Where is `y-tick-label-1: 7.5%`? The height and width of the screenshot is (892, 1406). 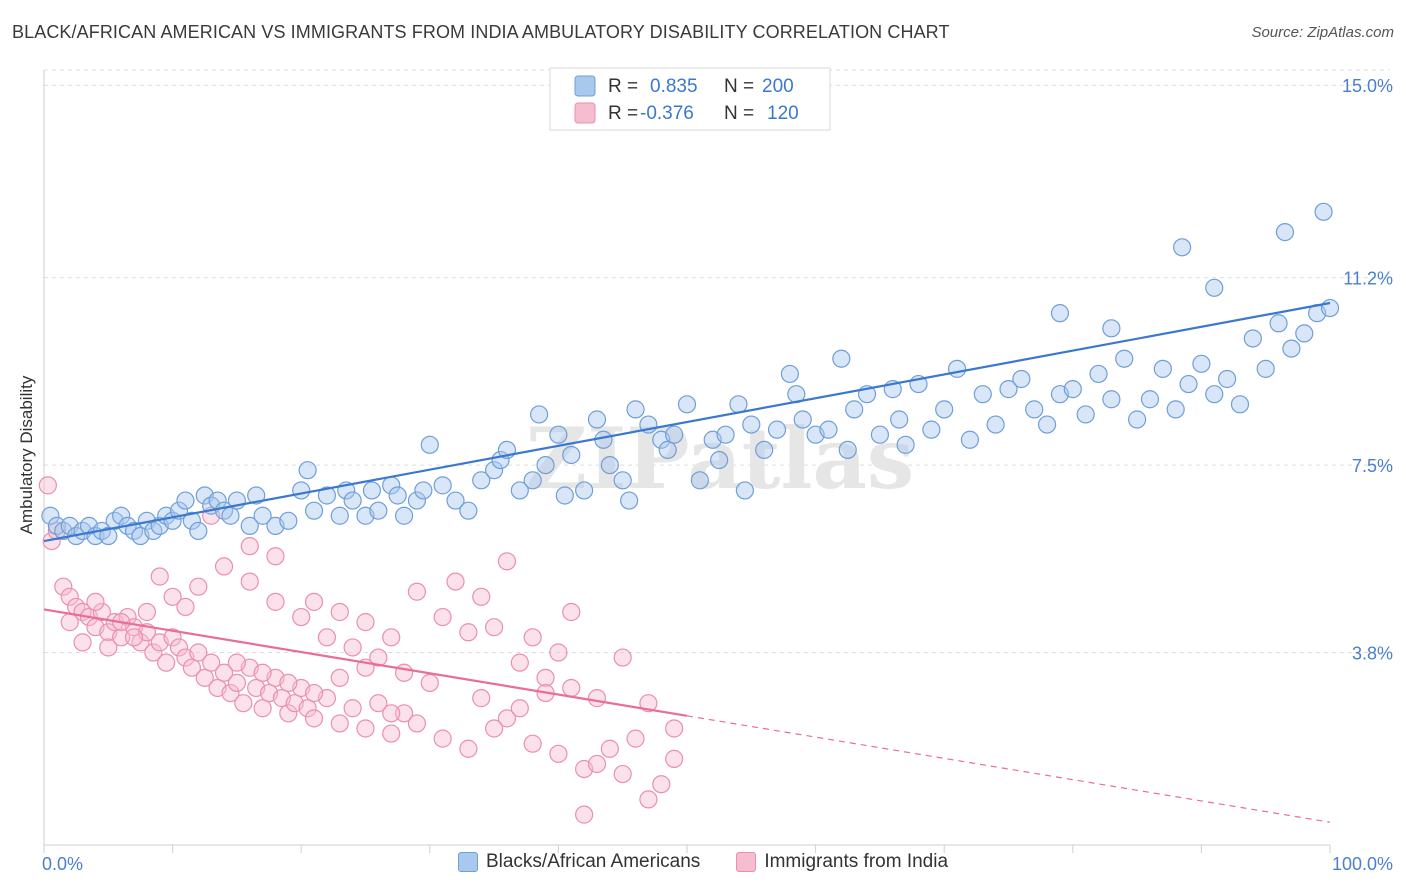
y-tick-label-1: 7.5% is located at coordinates (1372, 466).